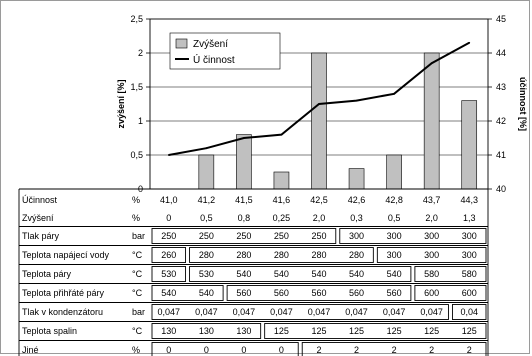 The height and width of the screenshot is (356, 532). What do you see at coordinates (394, 200) in the screenshot?
I see `table-cell: 42,8` at bounding box center [394, 200].